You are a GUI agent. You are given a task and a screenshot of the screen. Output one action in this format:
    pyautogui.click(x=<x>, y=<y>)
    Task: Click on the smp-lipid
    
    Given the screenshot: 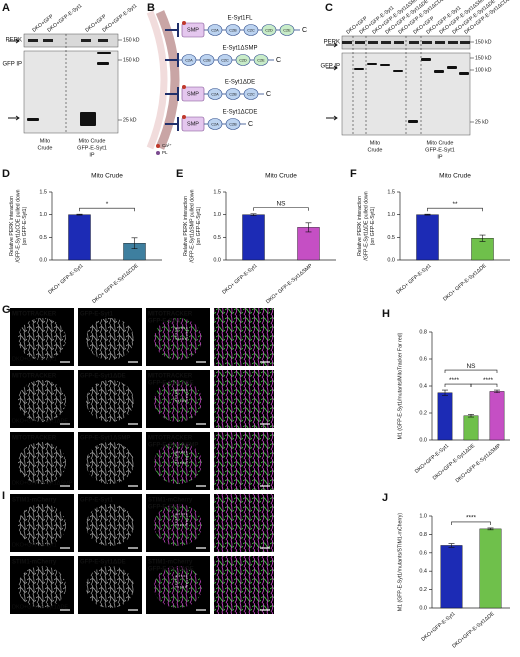 What is the action you would take?
    pyautogui.click(x=184, y=87)
    